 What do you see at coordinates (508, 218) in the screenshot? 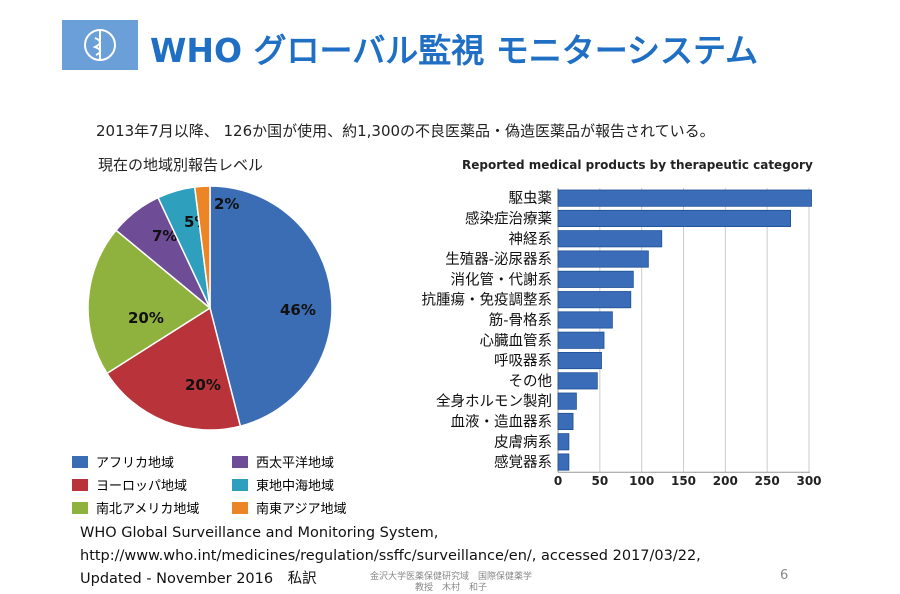
I see `category-label: 感染症治療薬` at bounding box center [508, 218].